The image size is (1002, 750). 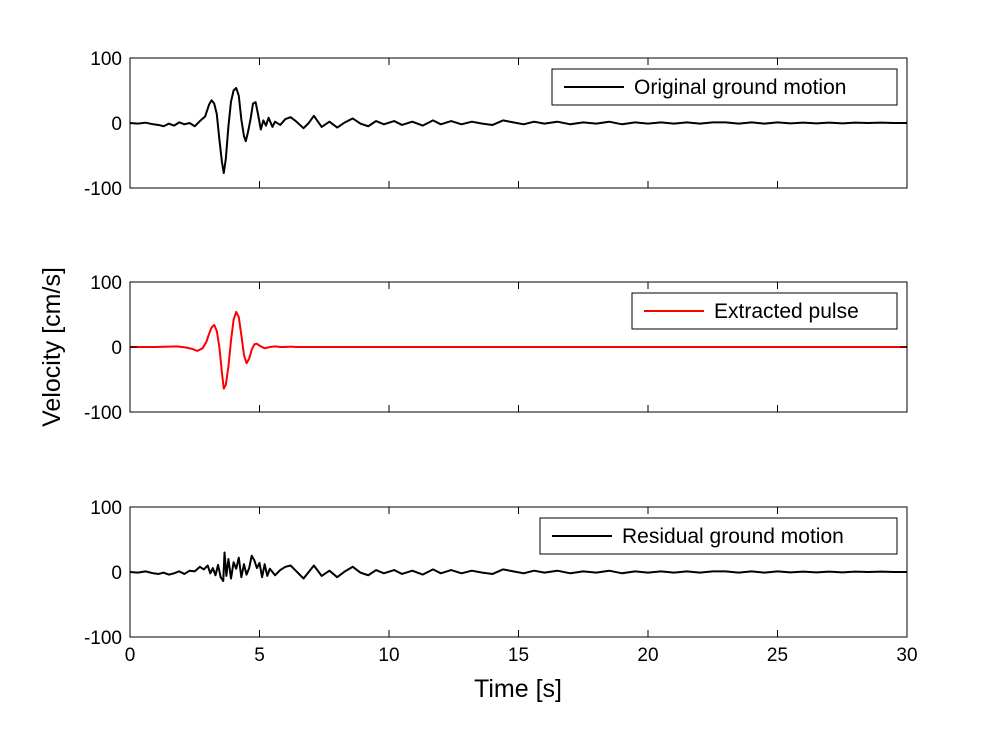 What do you see at coordinates (740, 87) in the screenshot?
I see `legend-label: Original ground motion` at bounding box center [740, 87].